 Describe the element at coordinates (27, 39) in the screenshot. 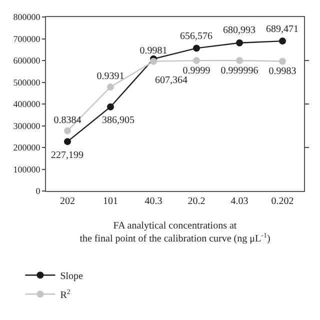

I see `y-tick-label: 700000` at that location.